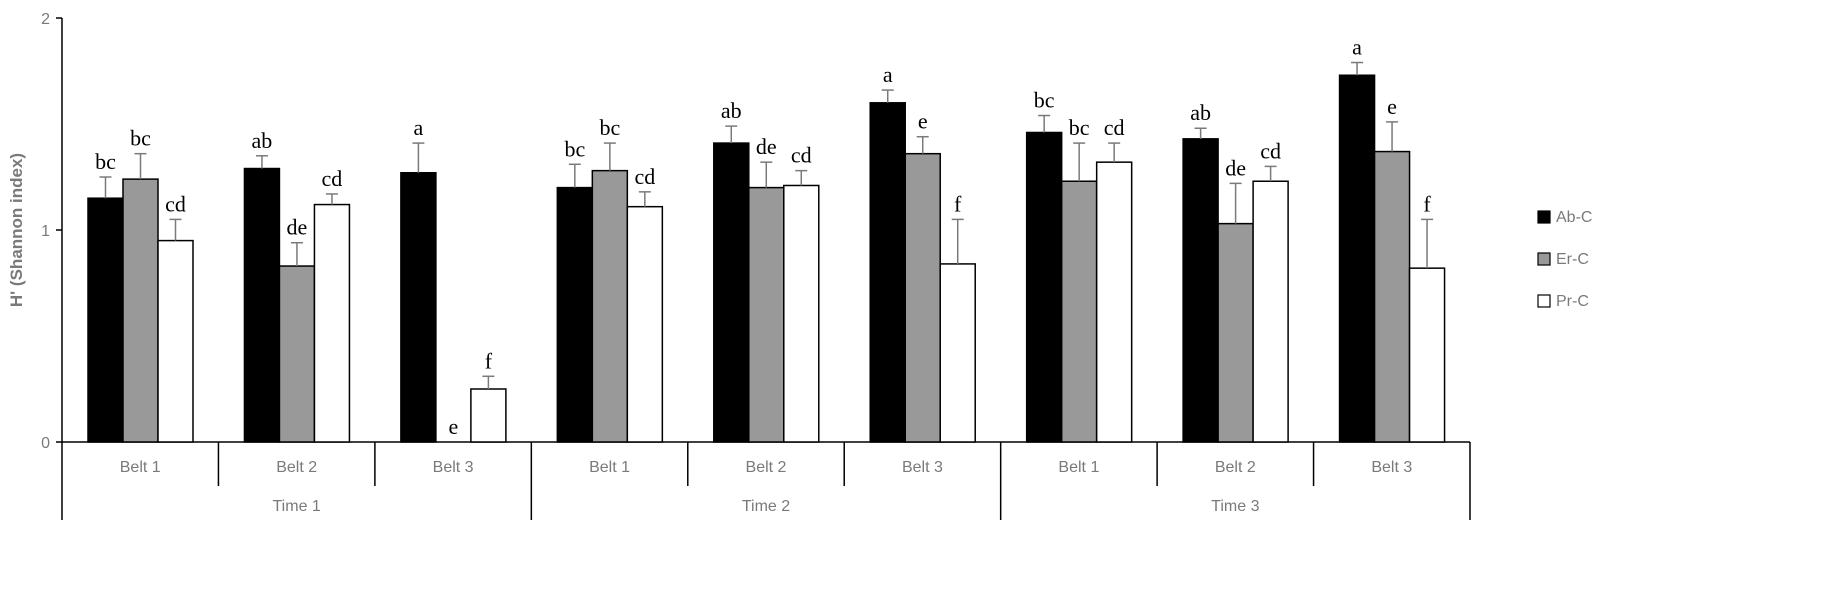  Describe the element at coordinates (1572, 259) in the screenshot. I see `legend-label: Er-C` at that location.